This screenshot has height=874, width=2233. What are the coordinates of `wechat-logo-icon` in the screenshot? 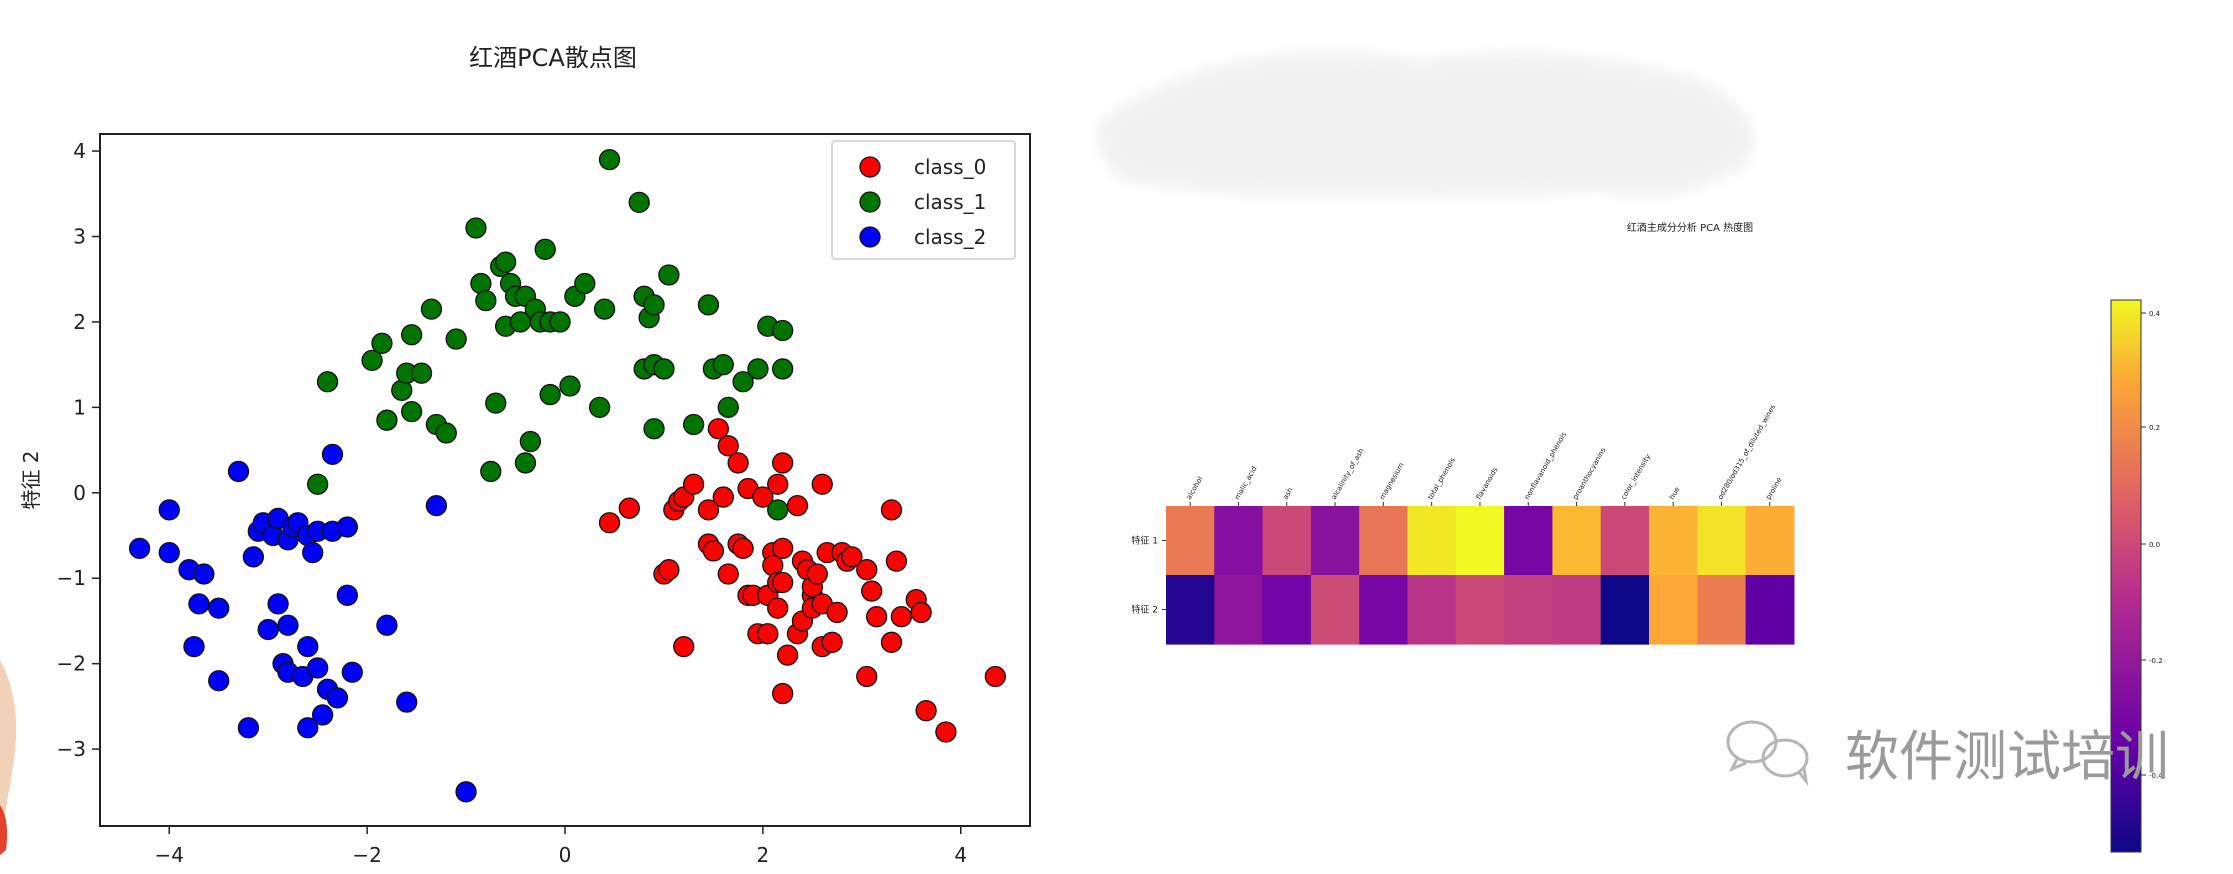 It's located at (1767, 753).